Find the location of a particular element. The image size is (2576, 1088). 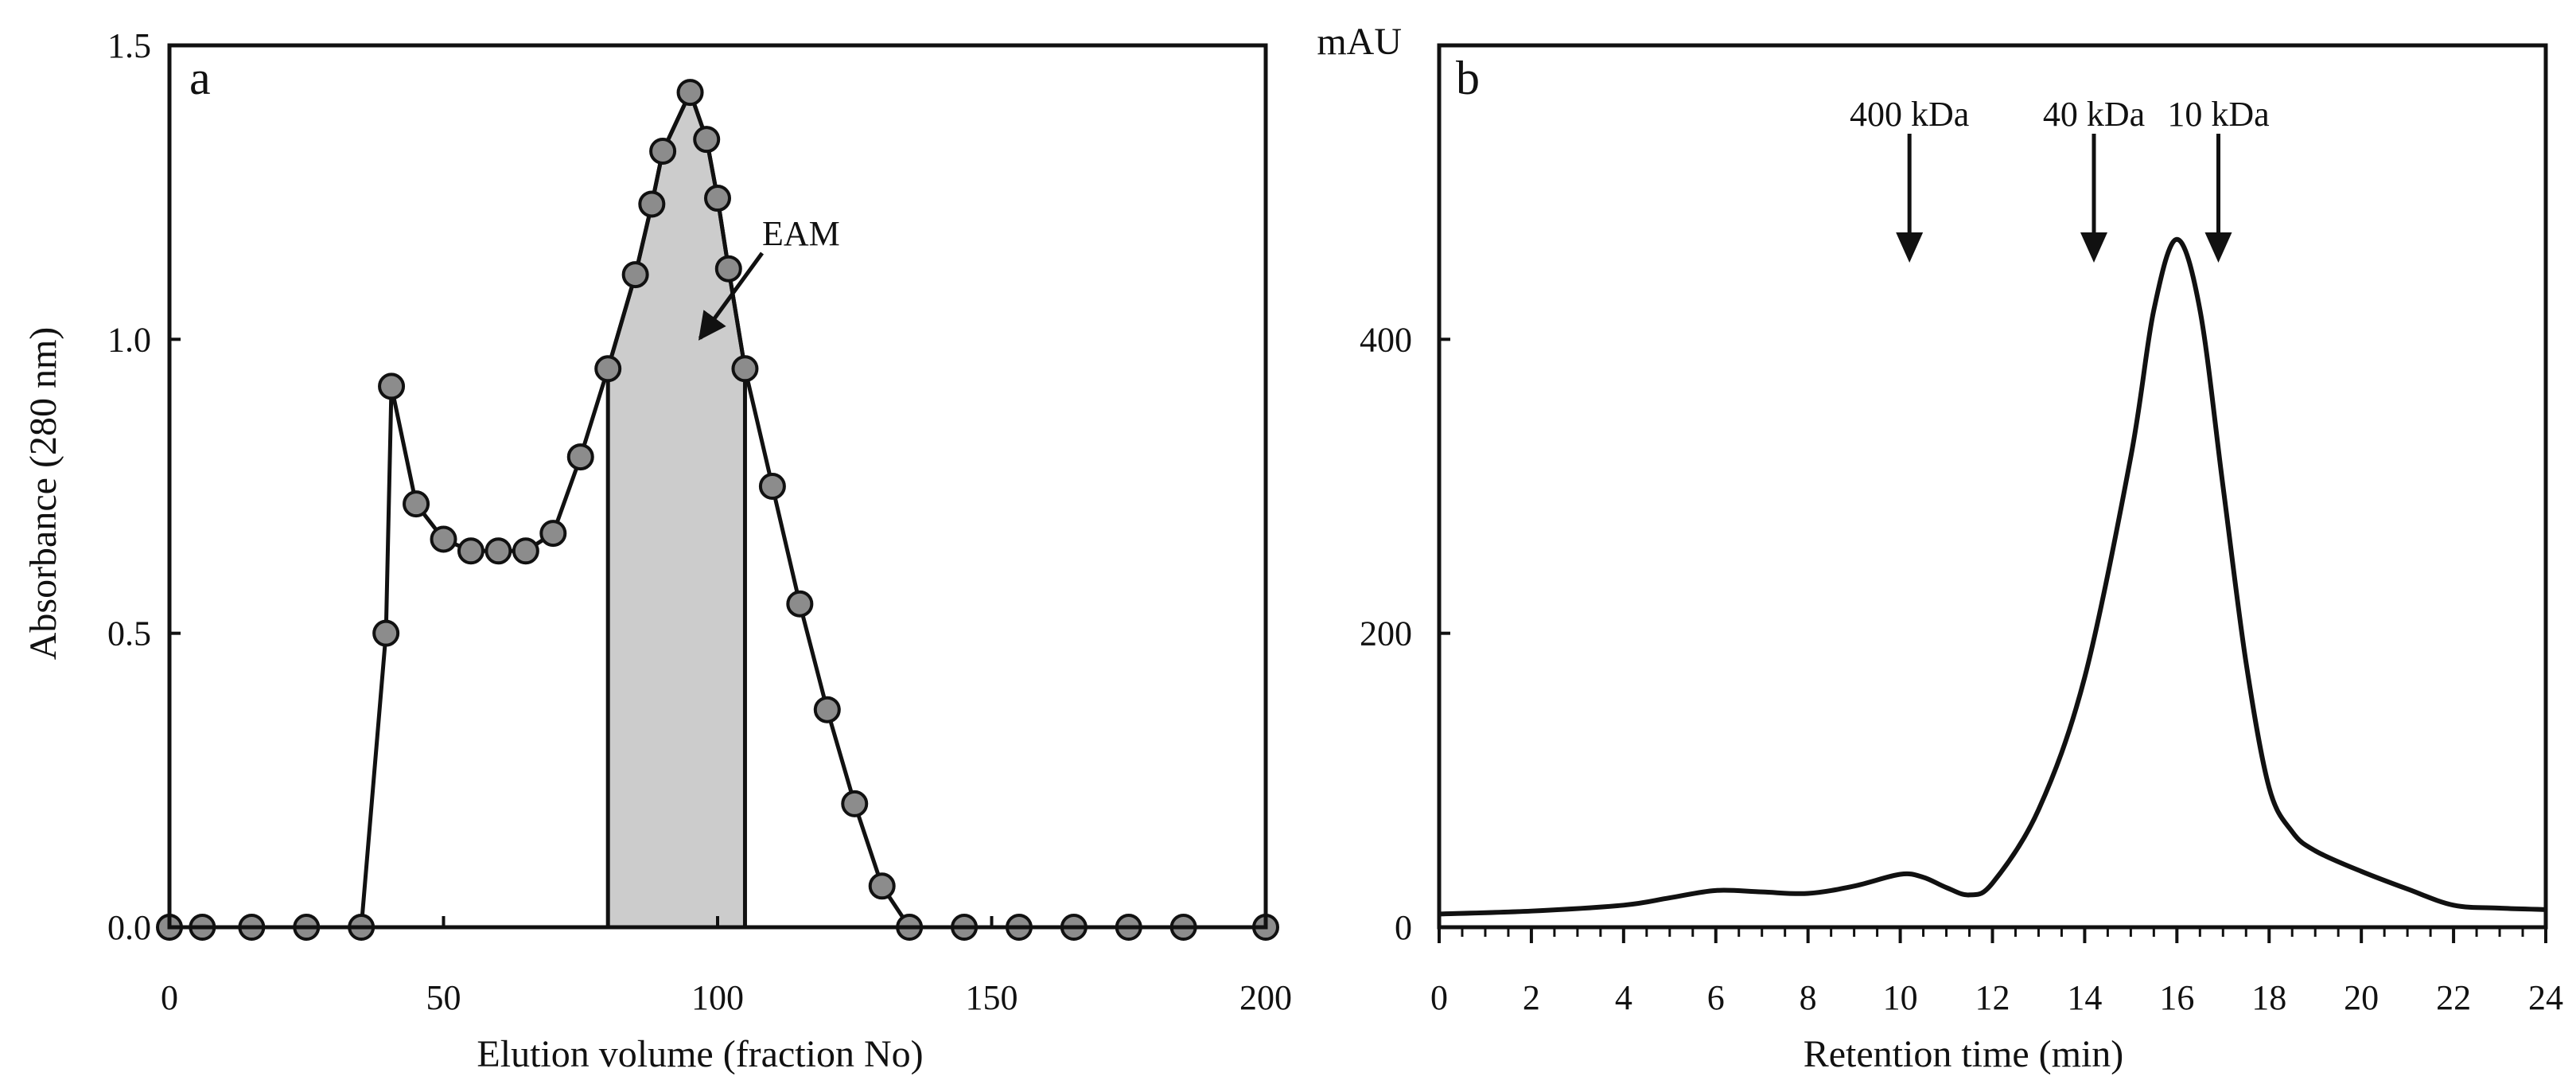

x-tick-label: 50 is located at coordinates (444, 997).